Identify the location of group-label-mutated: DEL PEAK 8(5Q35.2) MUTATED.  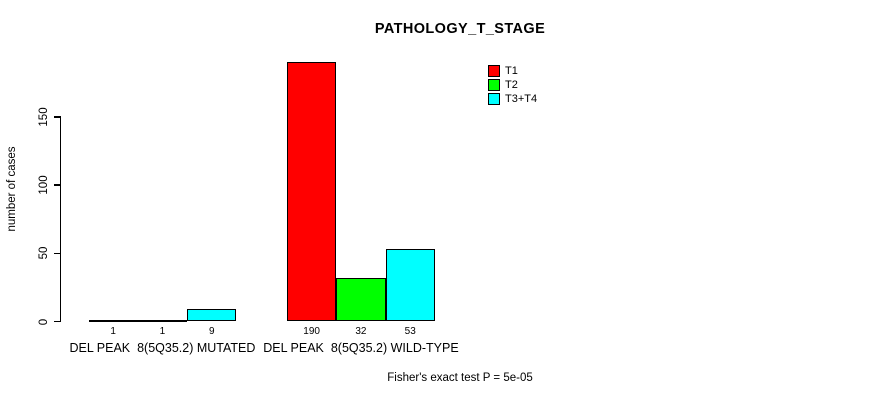
(162, 348).